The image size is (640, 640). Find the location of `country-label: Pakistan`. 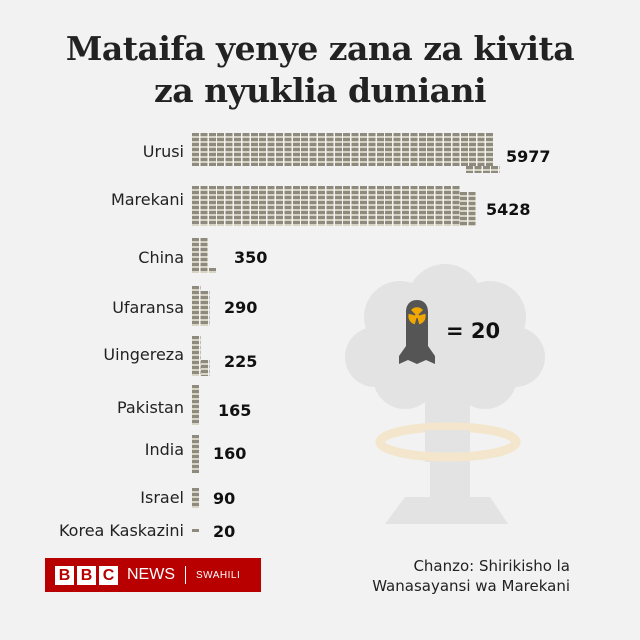

country-label: Pakistan is located at coordinates (150, 407).